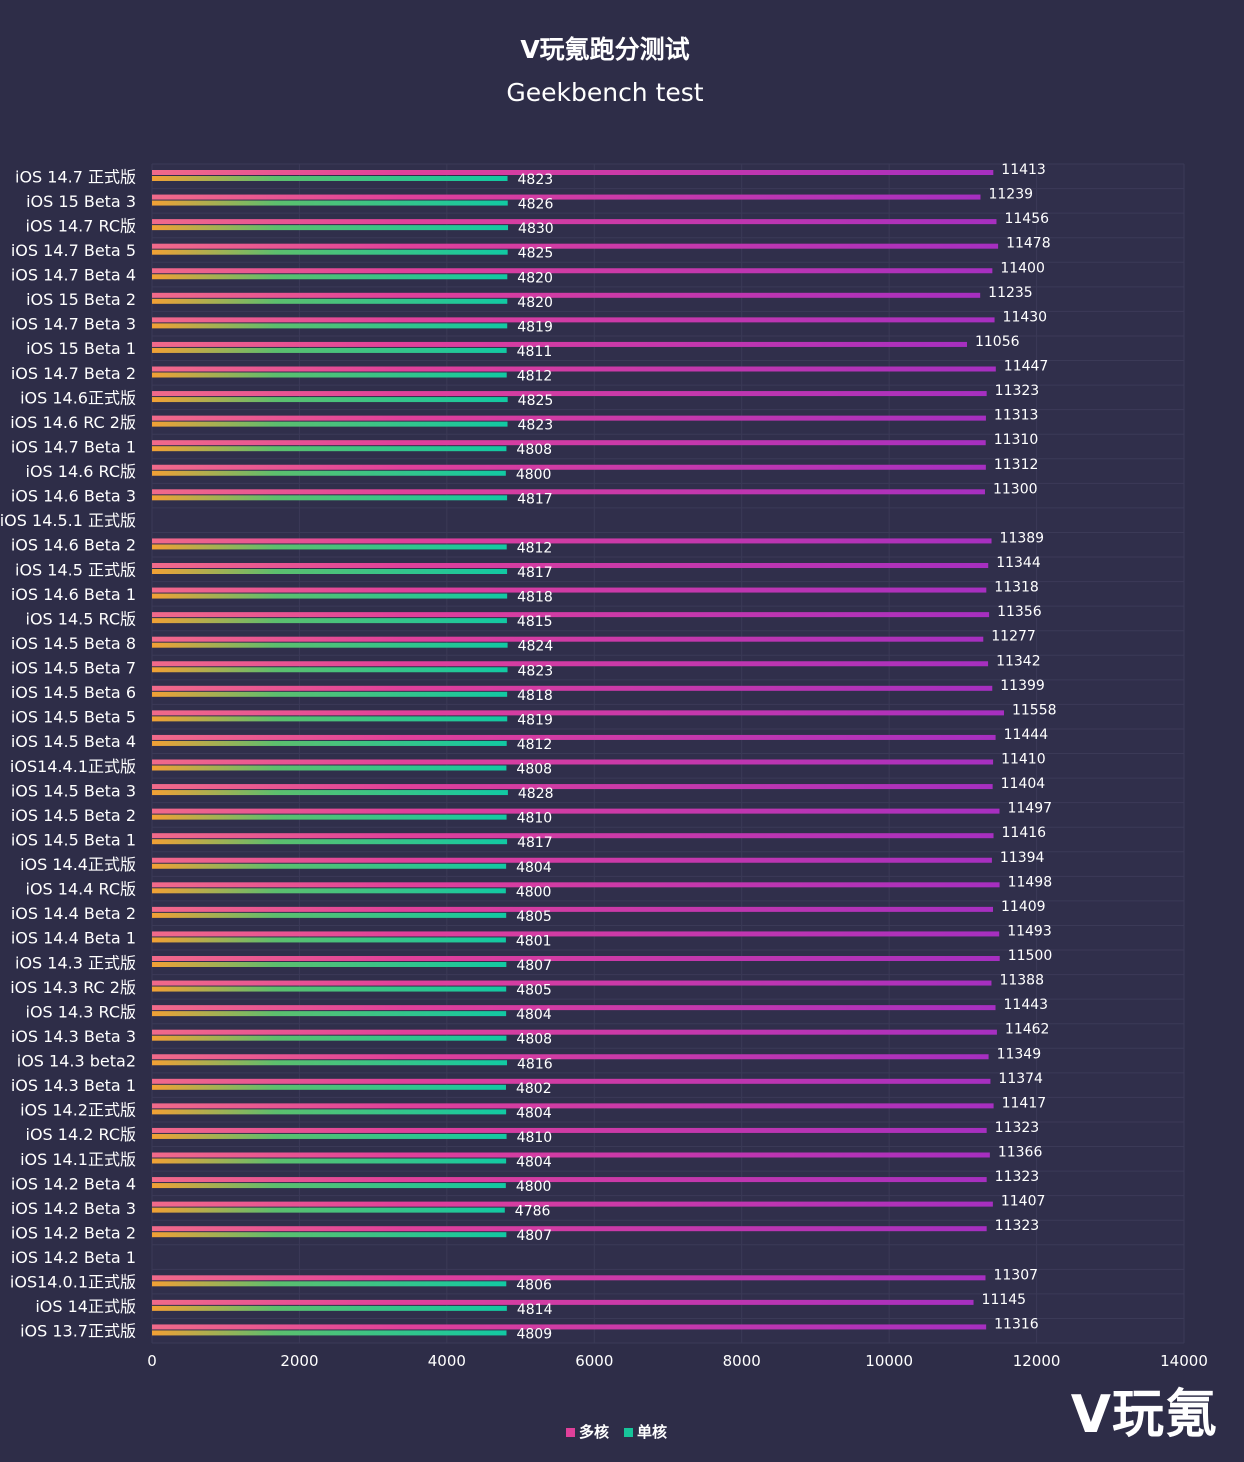  What do you see at coordinates (594, 1361) in the screenshot?
I see `x-tick-label: 6000` at bounding box center [594, 1361].